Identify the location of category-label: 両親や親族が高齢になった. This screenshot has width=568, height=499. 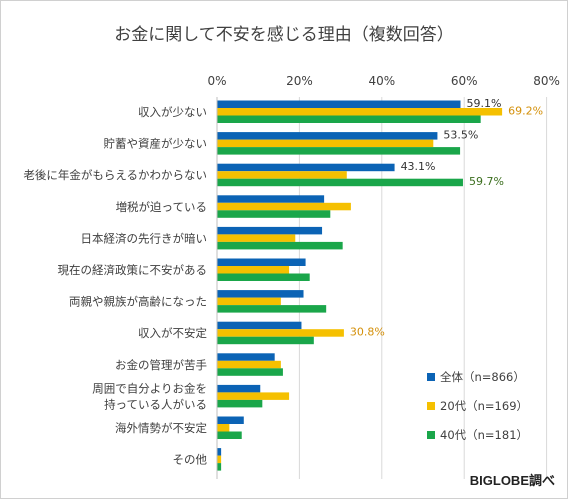
(138, 302).